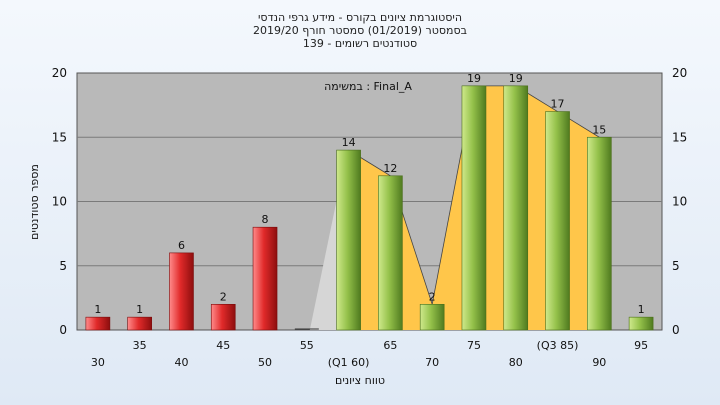  What do you see at coordinates (349, 362) in the screenshot?
I see `x-category-label: (Q1 60)` at bounding box center [349, 362].